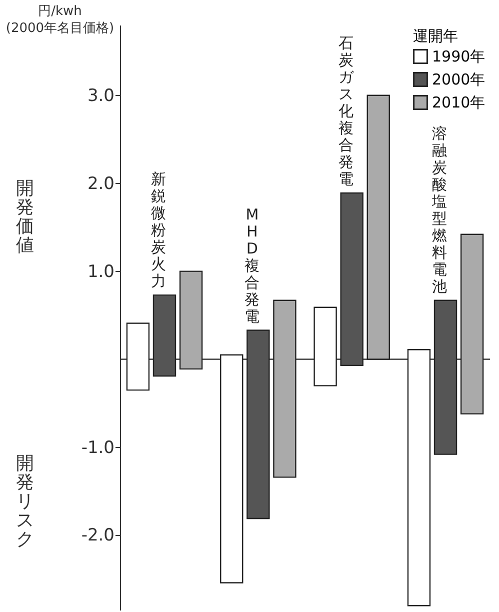 Image resolution: width=499 pixels, height=612 pixels. I want to click on y-tick-label: 3.0, so click(100, 96).